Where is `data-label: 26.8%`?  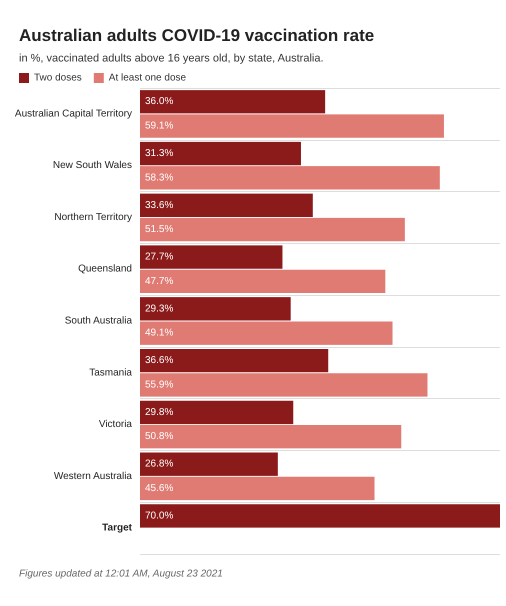 data-label: 26.8% is located at coordinates (159, 464).